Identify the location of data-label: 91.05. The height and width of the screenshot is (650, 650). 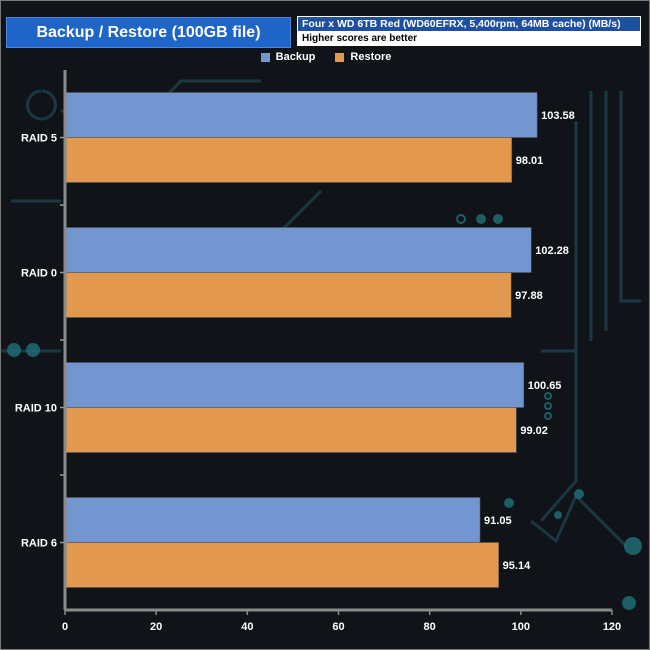
(498, 521).